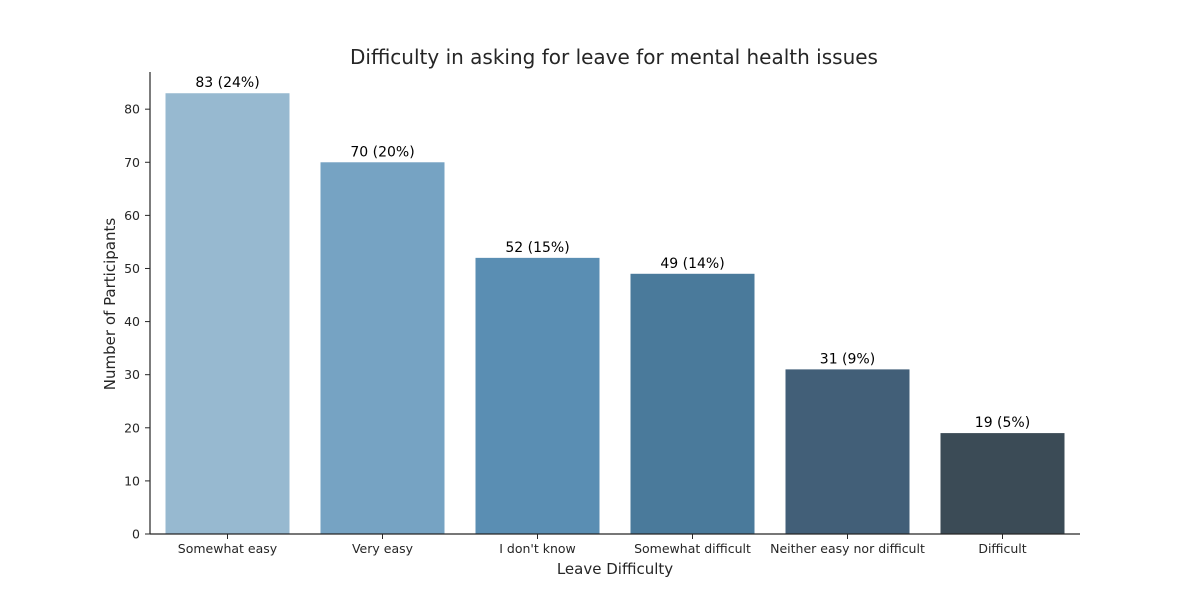  I want to click on bar-value-label: 31 (9%), so click(847, 359).